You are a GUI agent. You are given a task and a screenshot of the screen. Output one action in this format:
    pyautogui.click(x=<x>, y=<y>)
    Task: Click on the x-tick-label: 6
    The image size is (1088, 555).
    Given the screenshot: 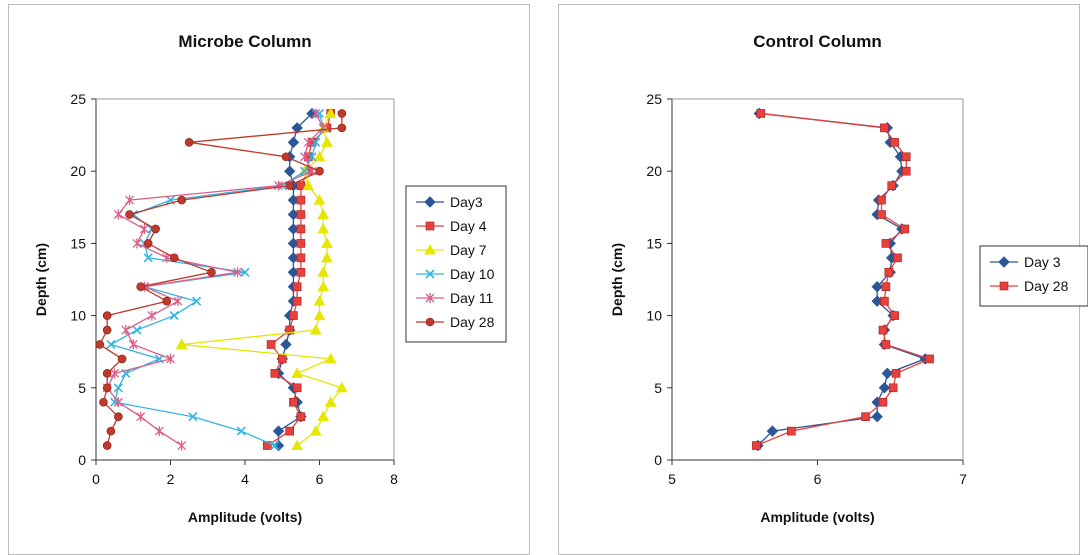 What is the action you would take?
    pyautogui.click(x=320, y=479)
    